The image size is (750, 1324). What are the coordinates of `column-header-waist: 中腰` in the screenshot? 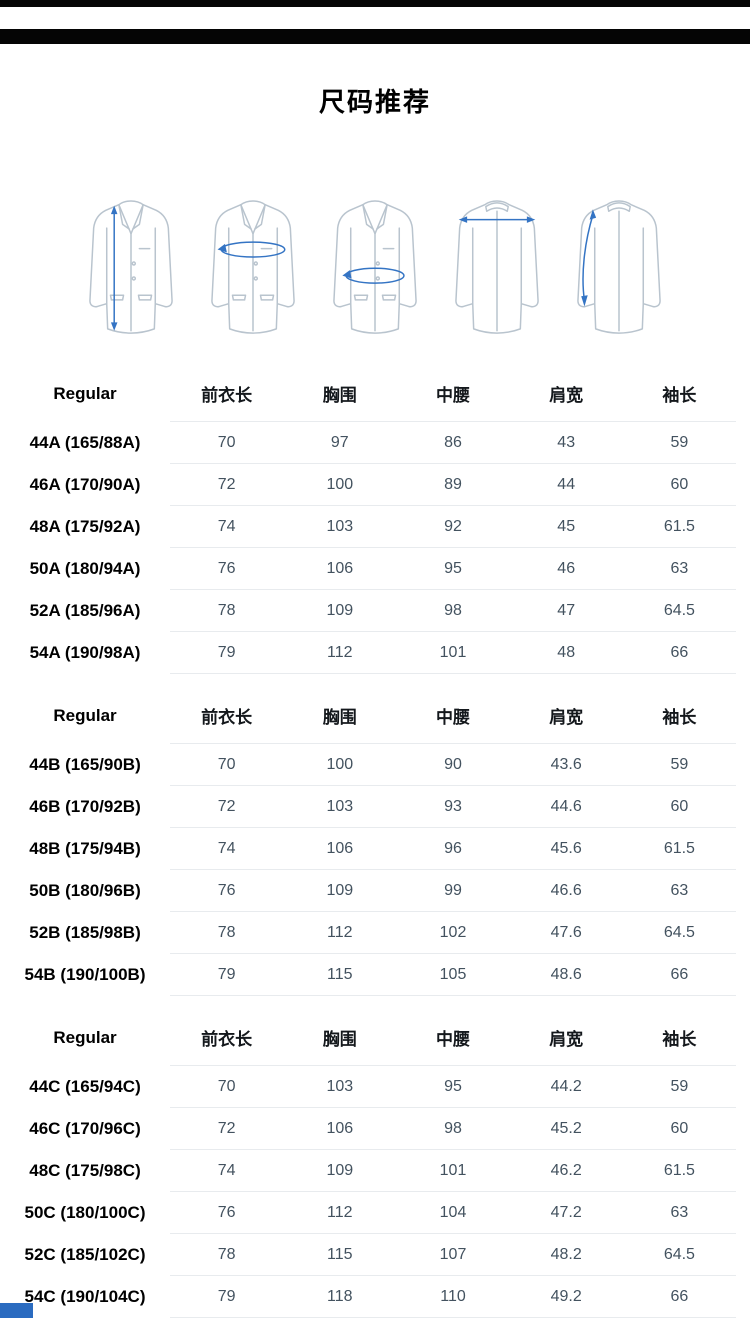 It's located at (453, 1038).